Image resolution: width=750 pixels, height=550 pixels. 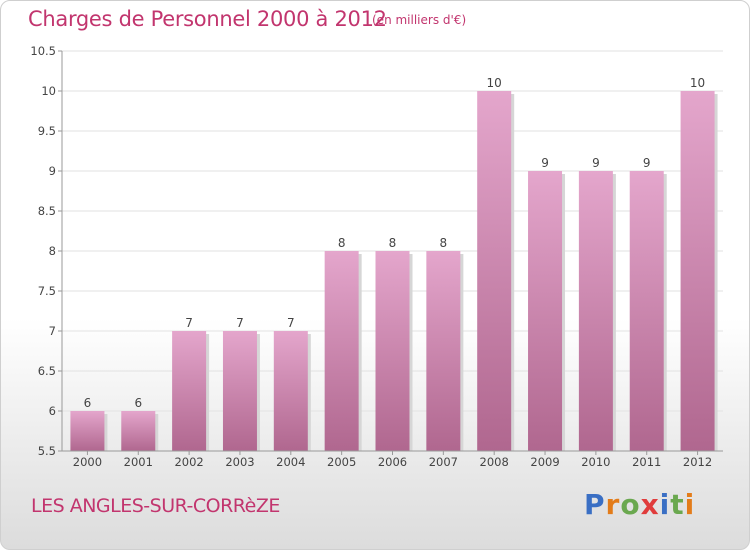 What do you see at coordinates (52, 251) in the screenshot?
I see `y-tick-label: 8` at bounding box center [52, 251].